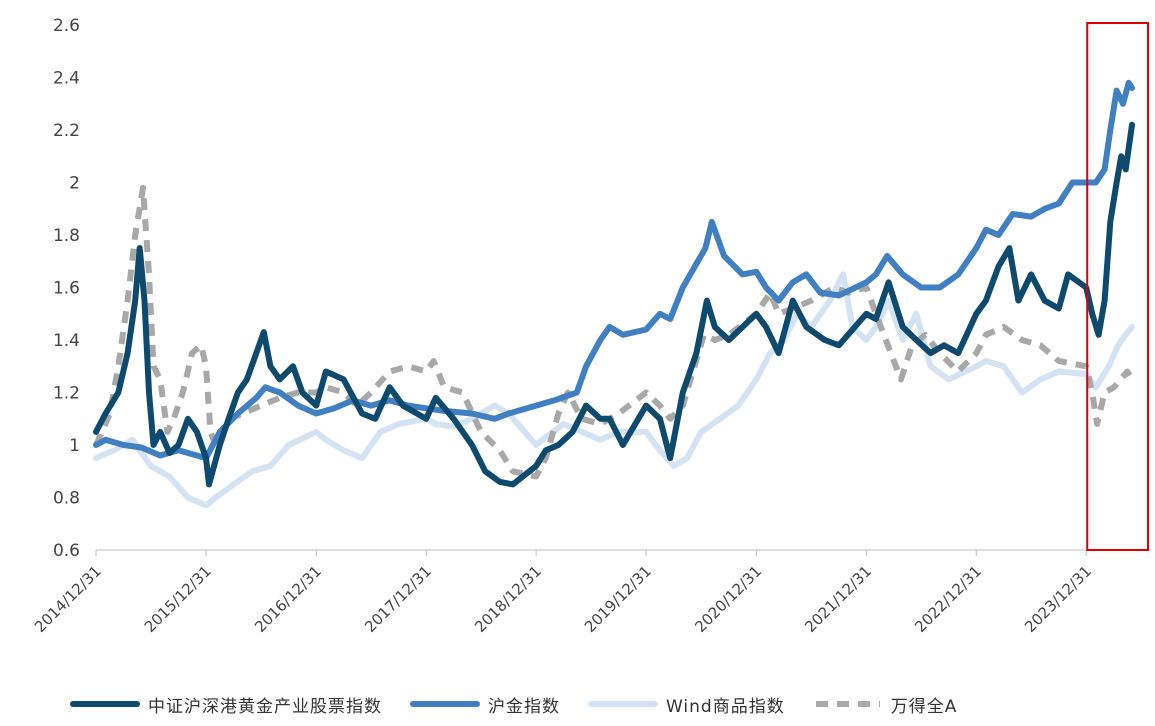 The image size is (1155, 726). I want to click on x-tick-label: 2022/12/31, so click(948, 599).